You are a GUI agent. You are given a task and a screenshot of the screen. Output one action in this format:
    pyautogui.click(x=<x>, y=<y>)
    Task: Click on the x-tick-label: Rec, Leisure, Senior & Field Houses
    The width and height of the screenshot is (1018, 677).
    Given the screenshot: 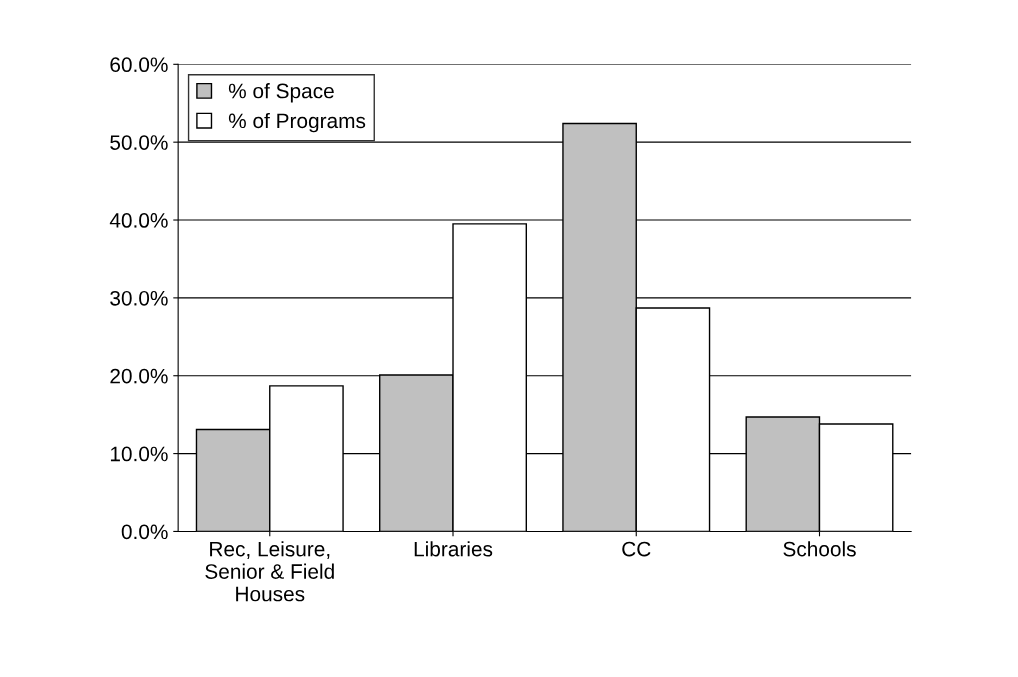 What is the action you would take?
    pyautogui.click(x=269, y=571)
    